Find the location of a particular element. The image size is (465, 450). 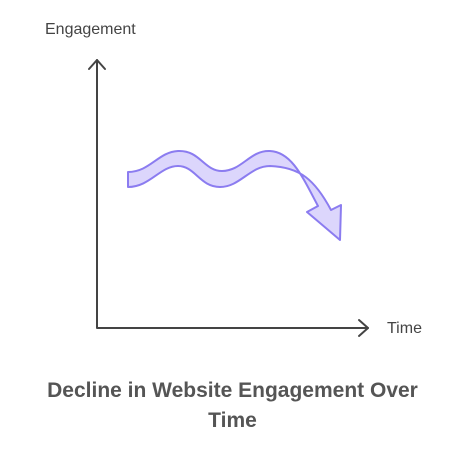

y-arrowhead is located at coordinates (97, 64).